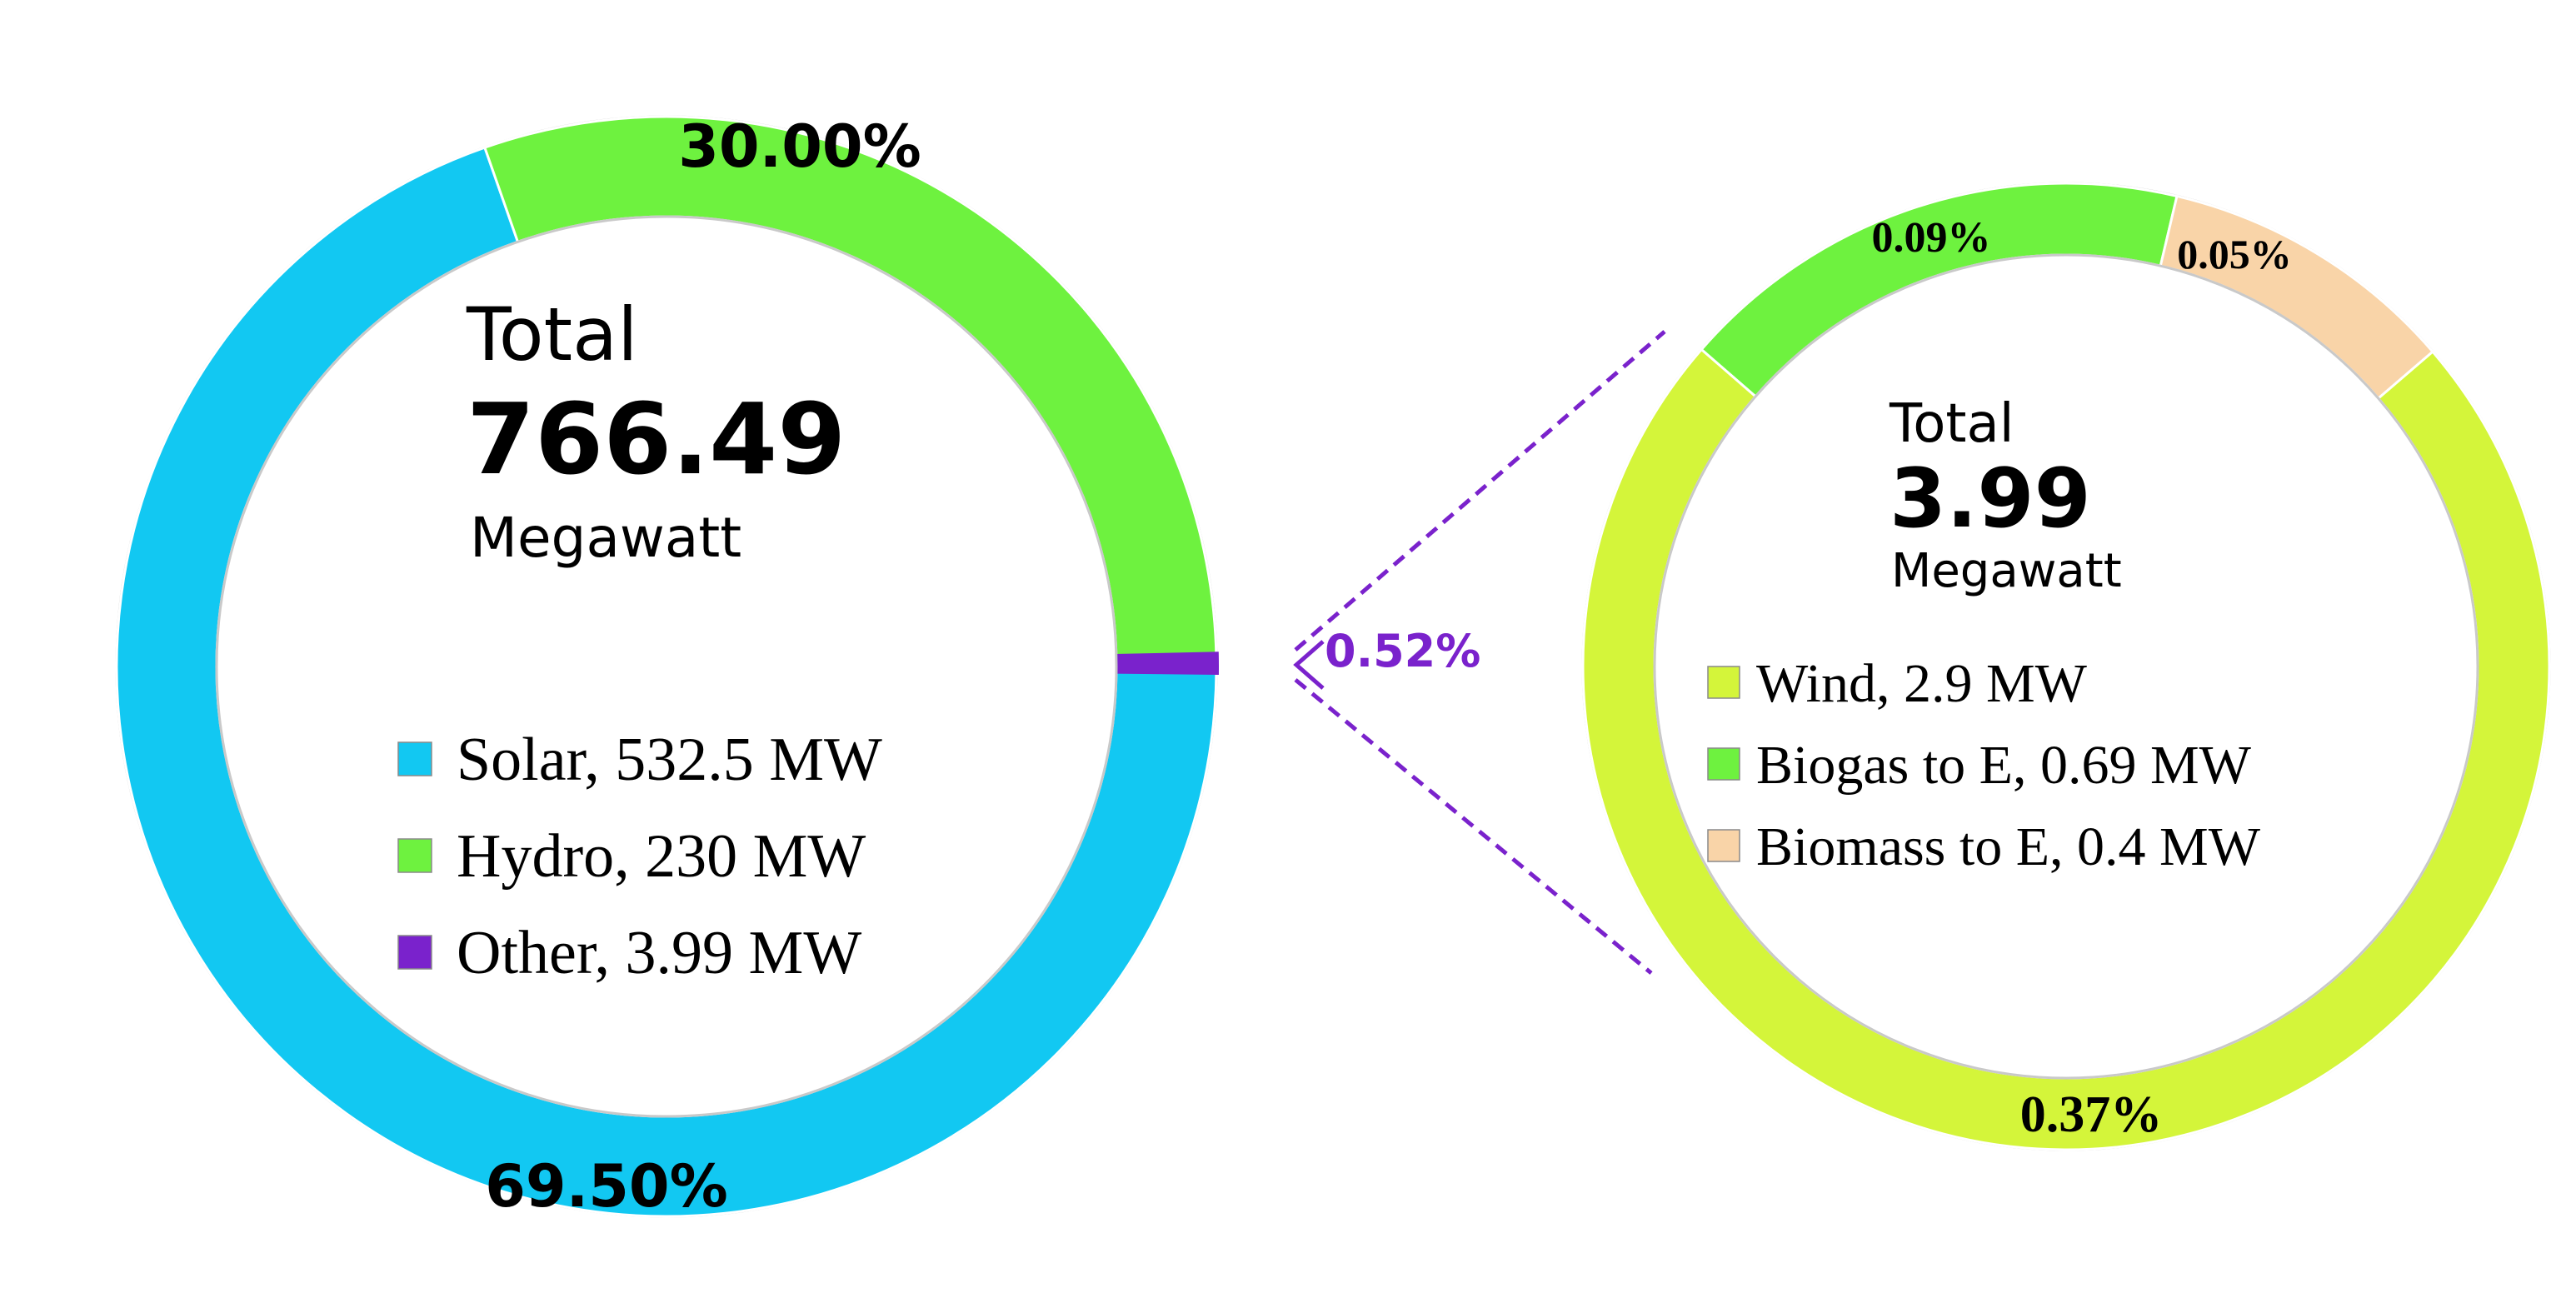 The width and height of the screenshot is (2576, 1293). Describe the element at coordinates (414, 758) in the screenshot. I see `legend-swatch-solar` at that location.